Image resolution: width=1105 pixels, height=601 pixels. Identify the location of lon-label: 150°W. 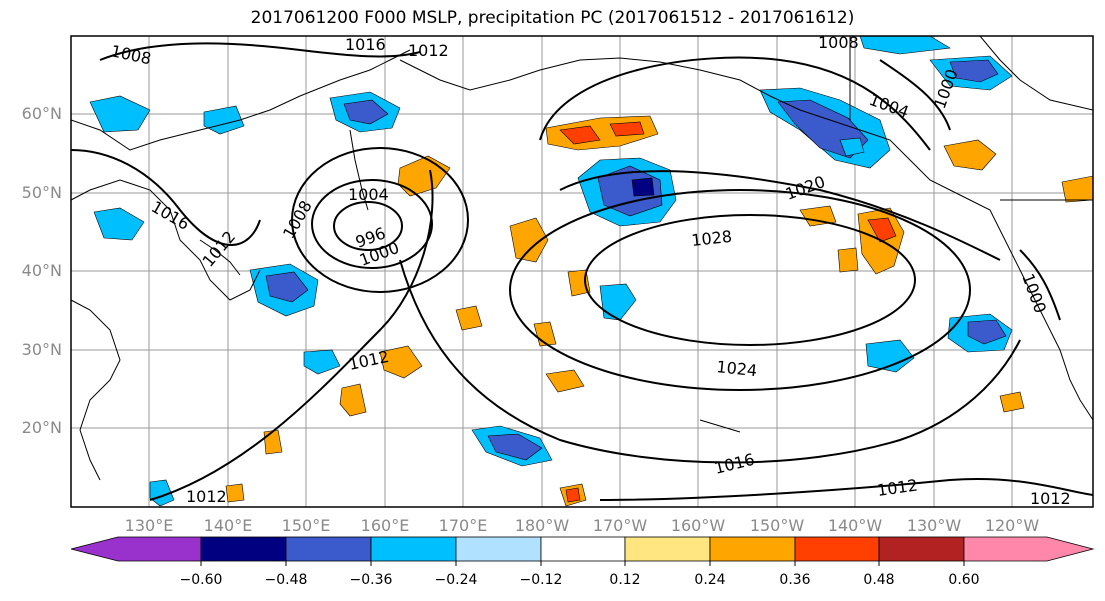
(777, 525).